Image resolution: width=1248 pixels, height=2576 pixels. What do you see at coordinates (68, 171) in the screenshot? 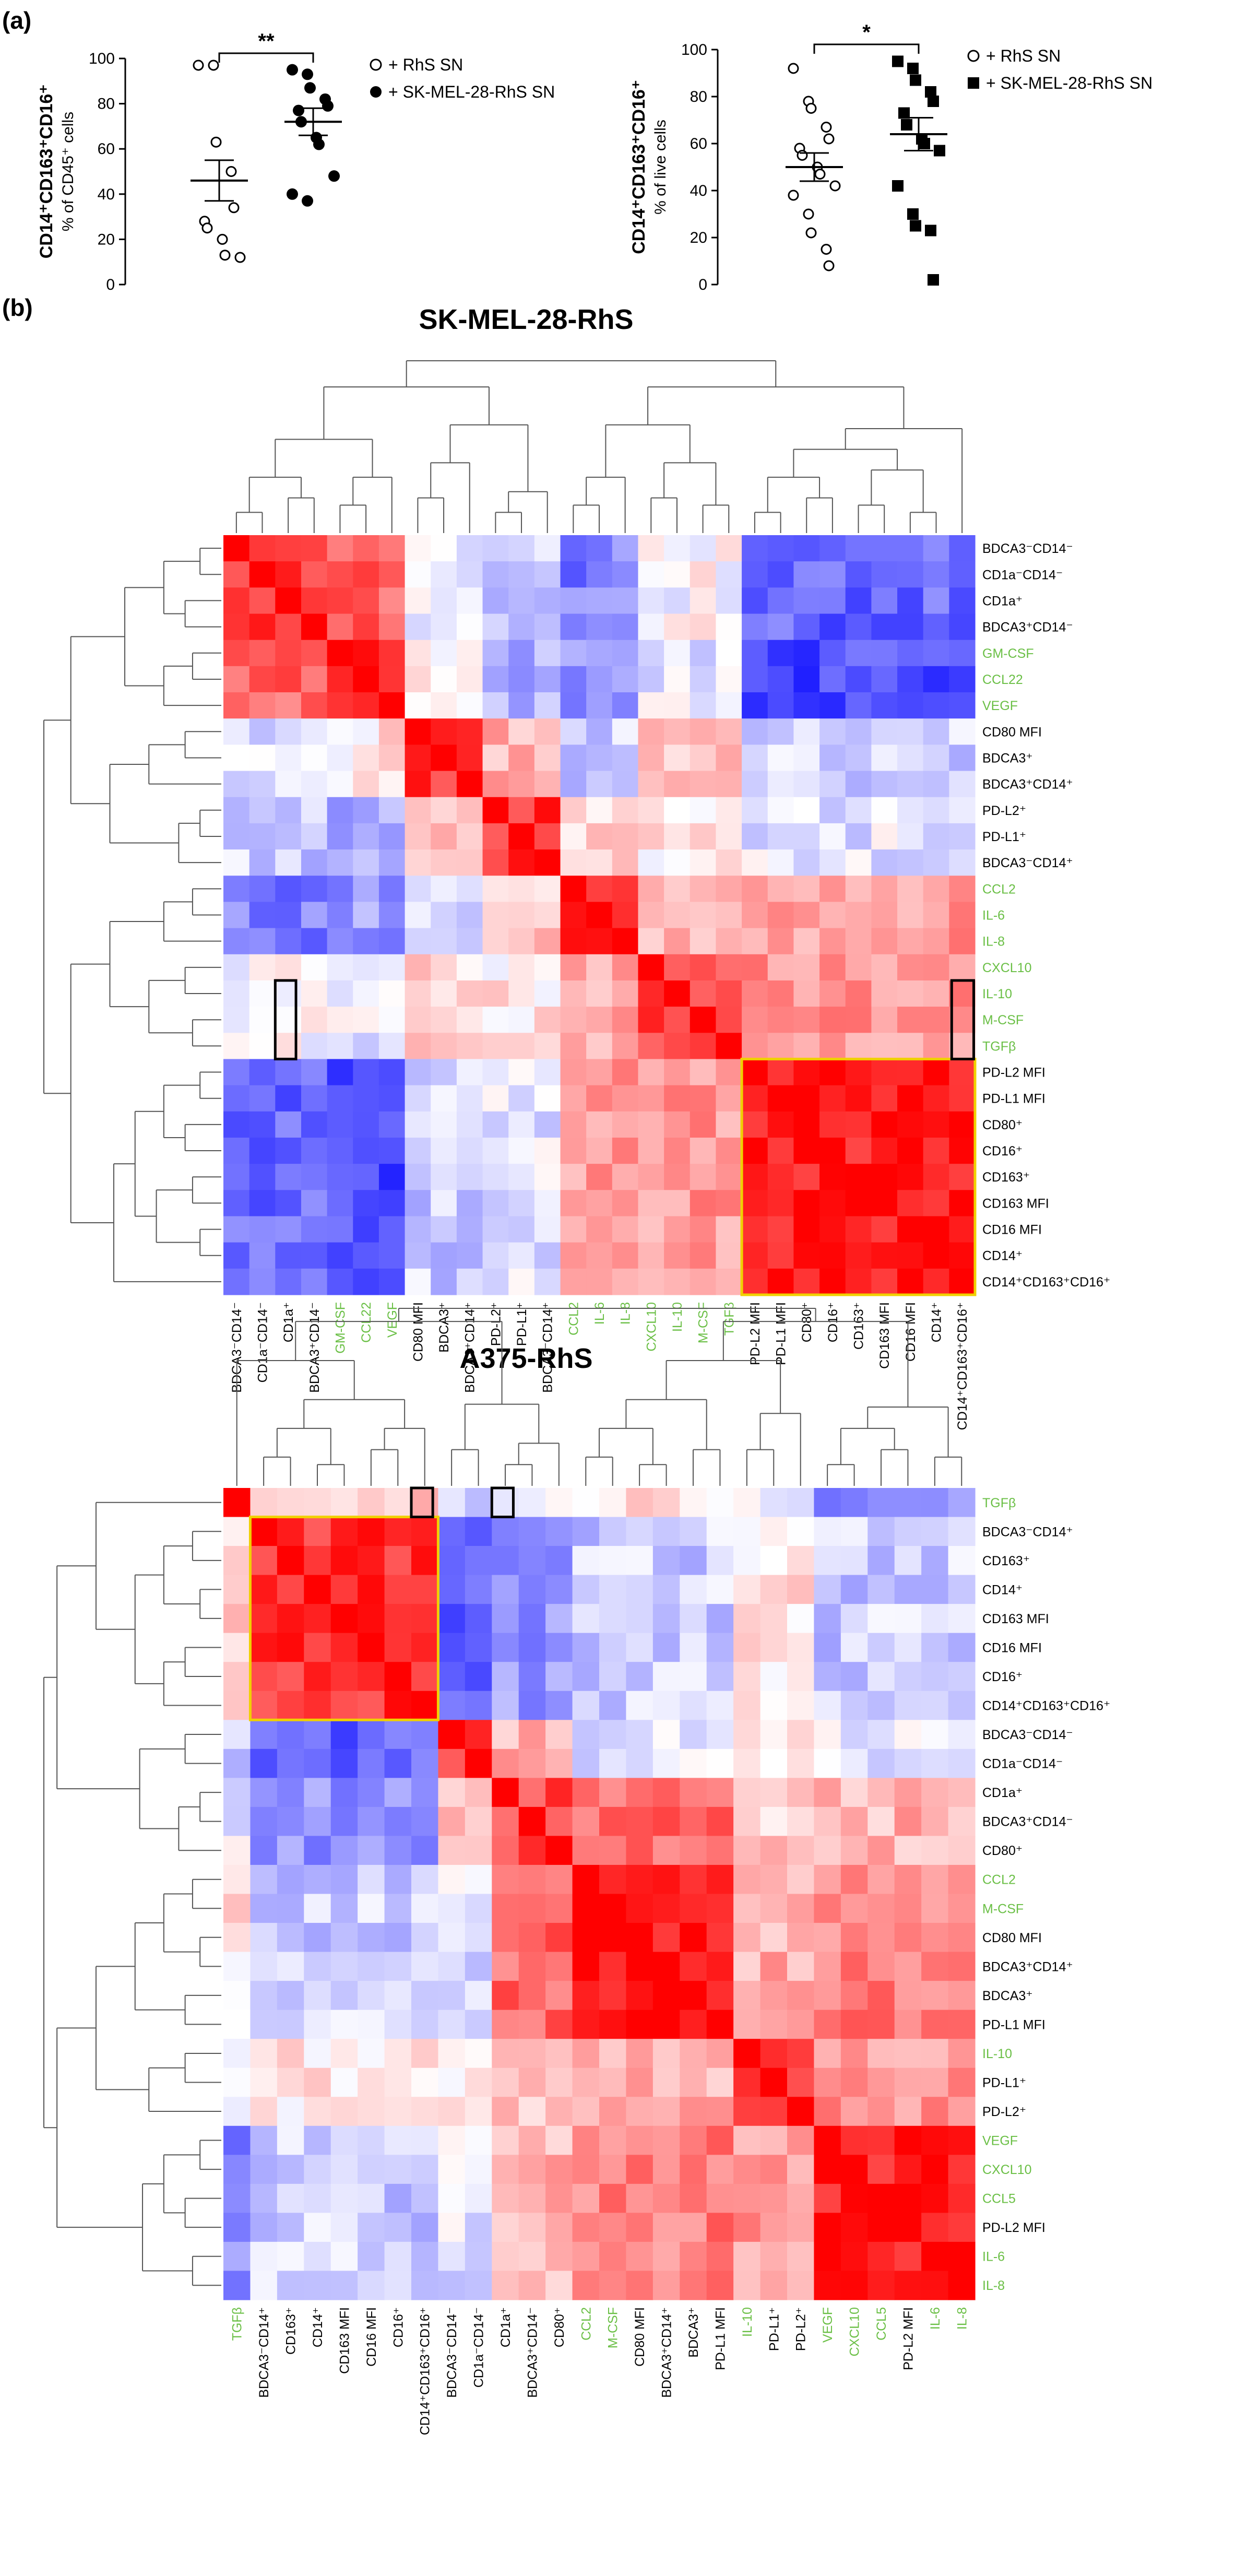
I see `y-axis-sublabel: % of CD45⁺ cells` at bounding box center [68, 171].